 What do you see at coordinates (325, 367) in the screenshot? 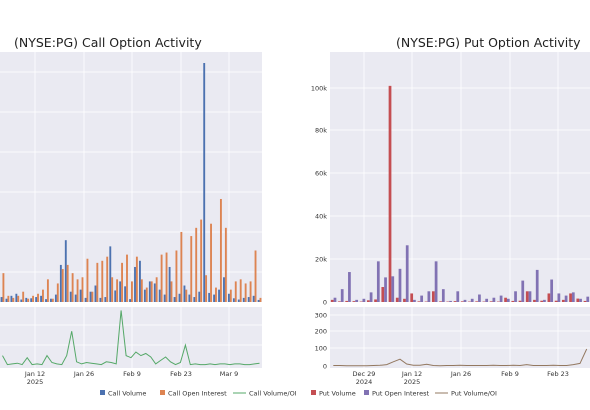
I see `put-ratio-y-tick-label: 0` at bounding box center [325, 367].